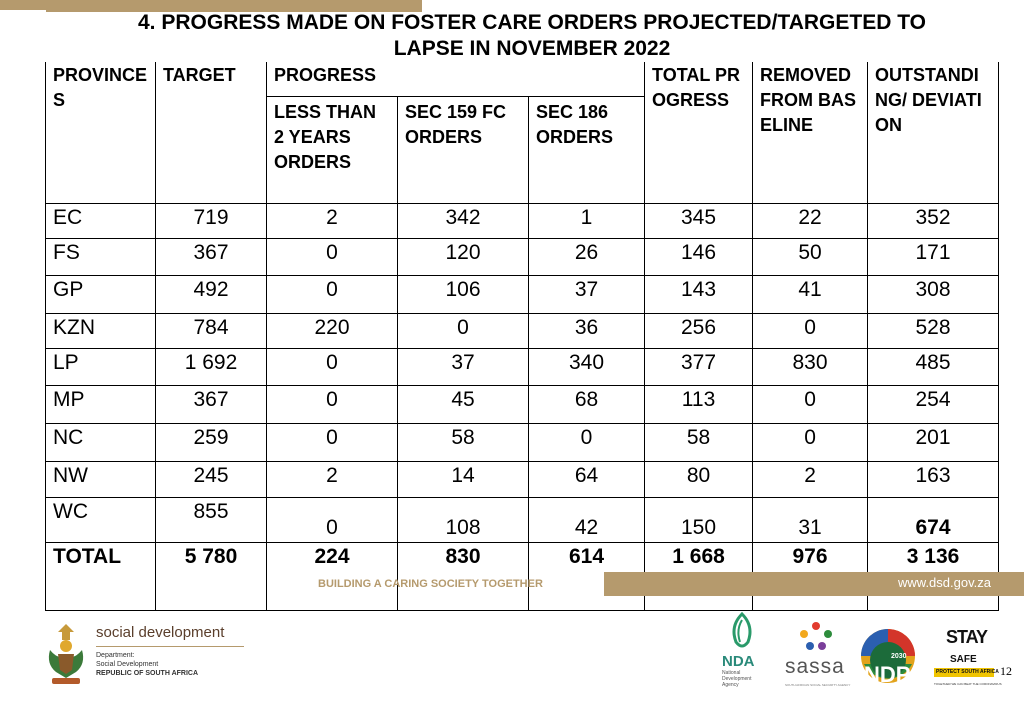  What do you see at coordinates (586, 519) in the screenshot?
I see `cell-sec-186: 42` at bounding box center [586, 519].